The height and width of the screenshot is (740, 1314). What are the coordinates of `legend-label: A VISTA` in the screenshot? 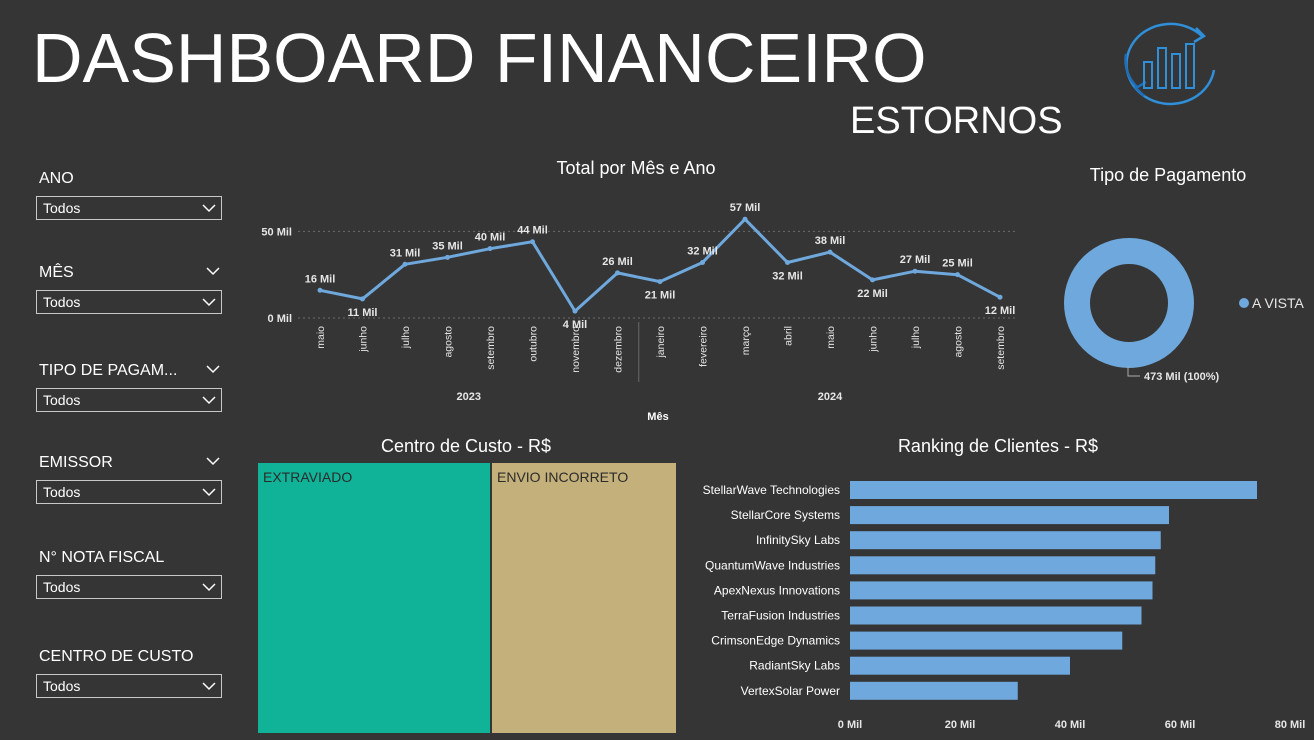 It's located at (1278, 303).